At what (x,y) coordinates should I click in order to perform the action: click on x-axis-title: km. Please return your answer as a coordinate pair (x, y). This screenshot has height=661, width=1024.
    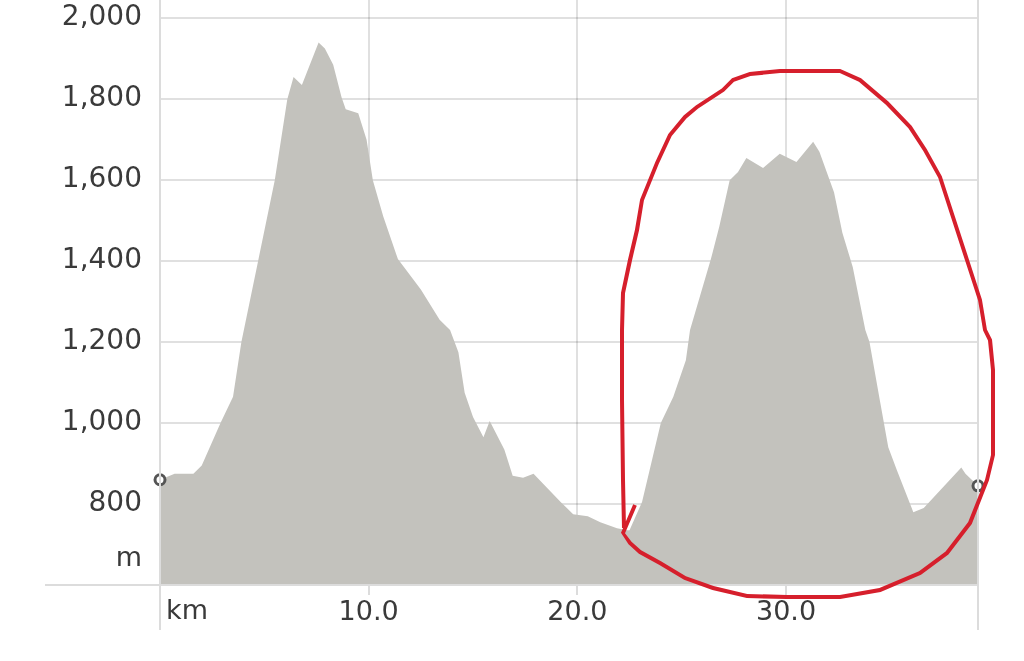
    Looking at the image, I should click on (187, 610).